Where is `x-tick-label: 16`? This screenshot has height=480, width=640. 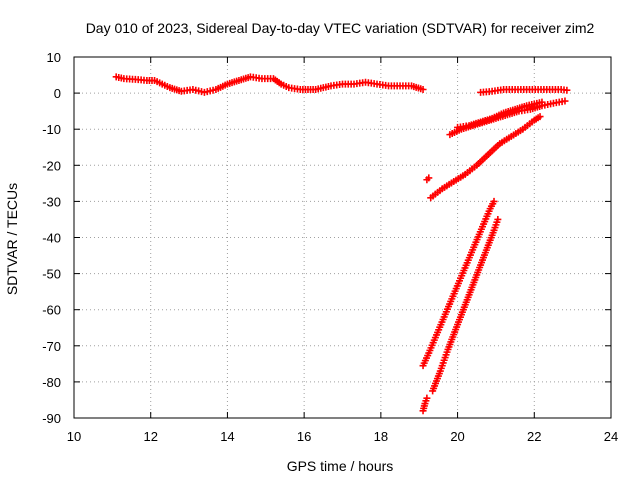
x-tick-label: 16 is located at coordinates (304, 436).